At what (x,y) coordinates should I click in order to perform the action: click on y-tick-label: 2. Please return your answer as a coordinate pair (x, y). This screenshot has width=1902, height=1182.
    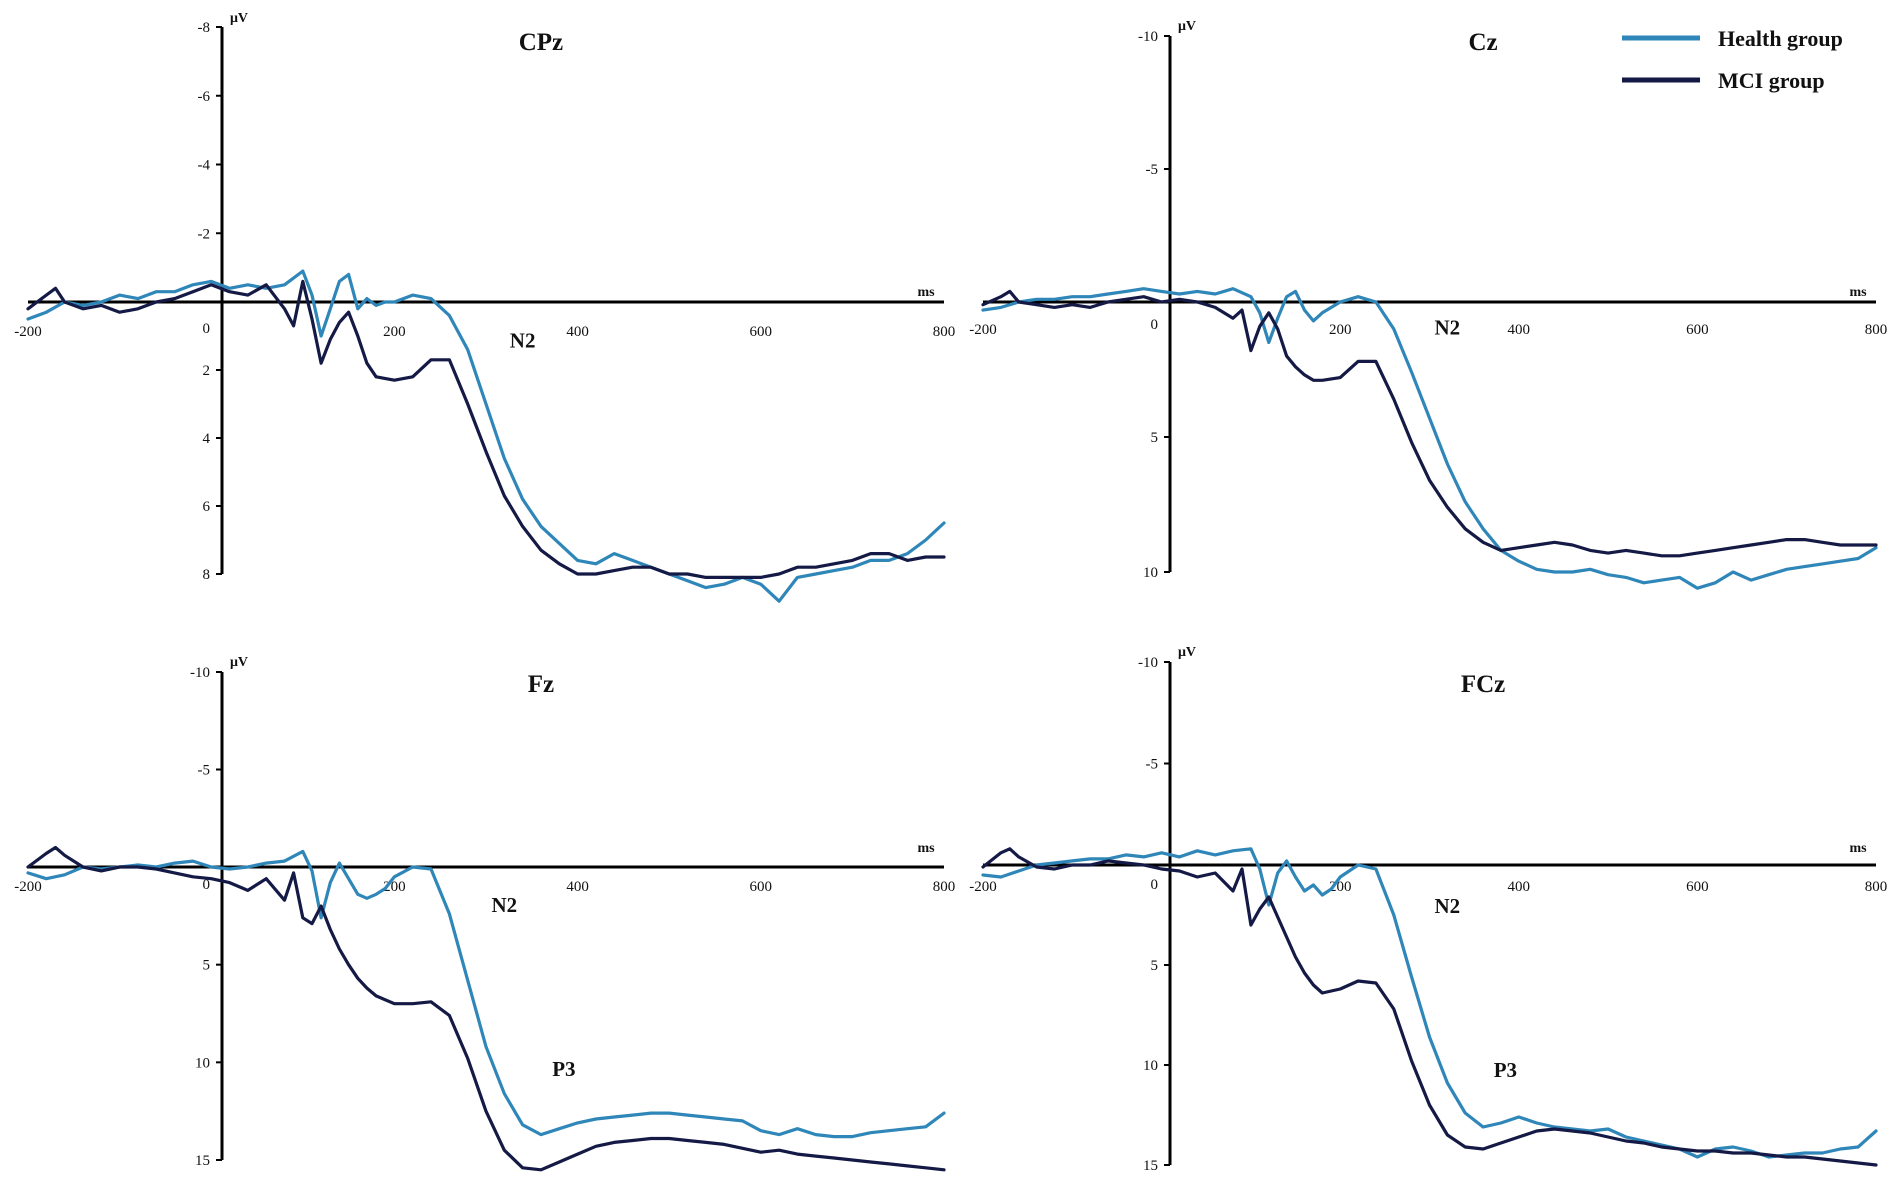
    Looking at the image, I should click on (207, 371).